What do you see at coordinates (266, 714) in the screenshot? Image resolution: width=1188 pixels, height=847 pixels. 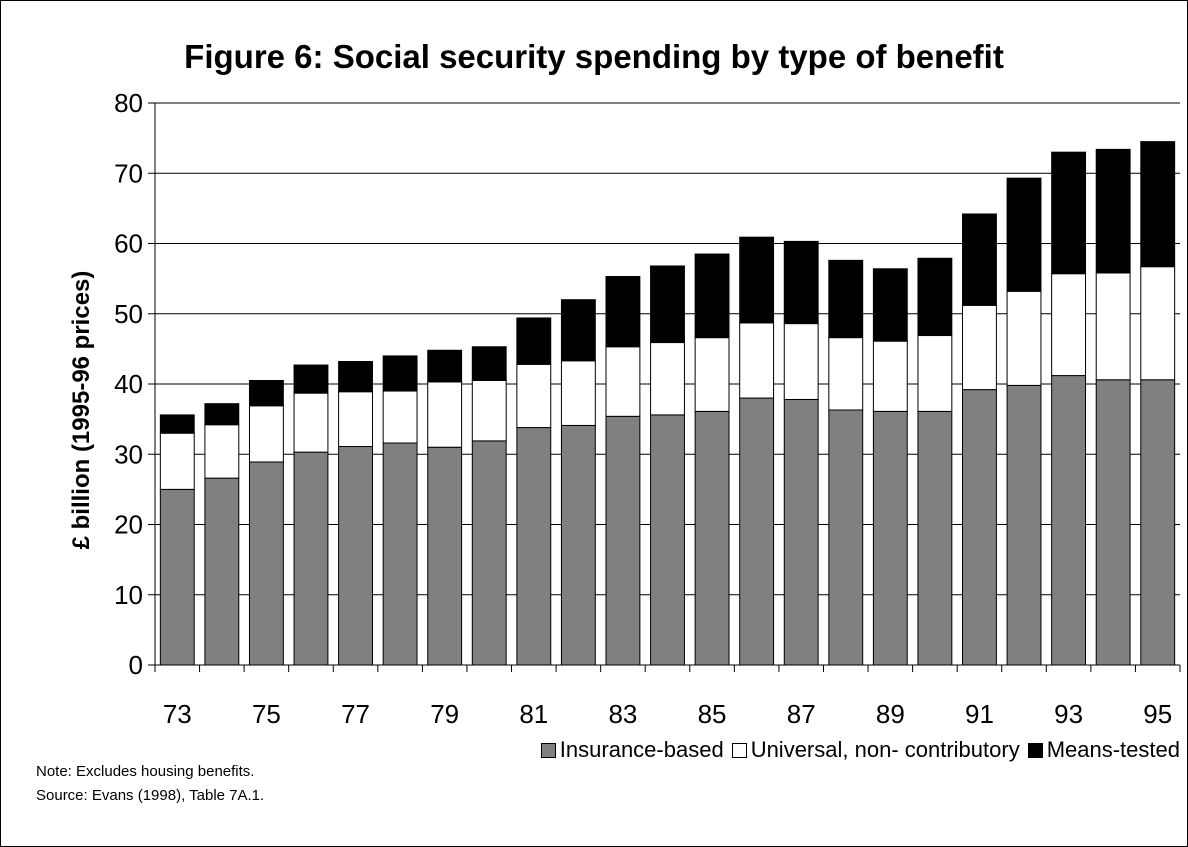 I see `x-tick-label: 75` at bounding box center [266, 714].